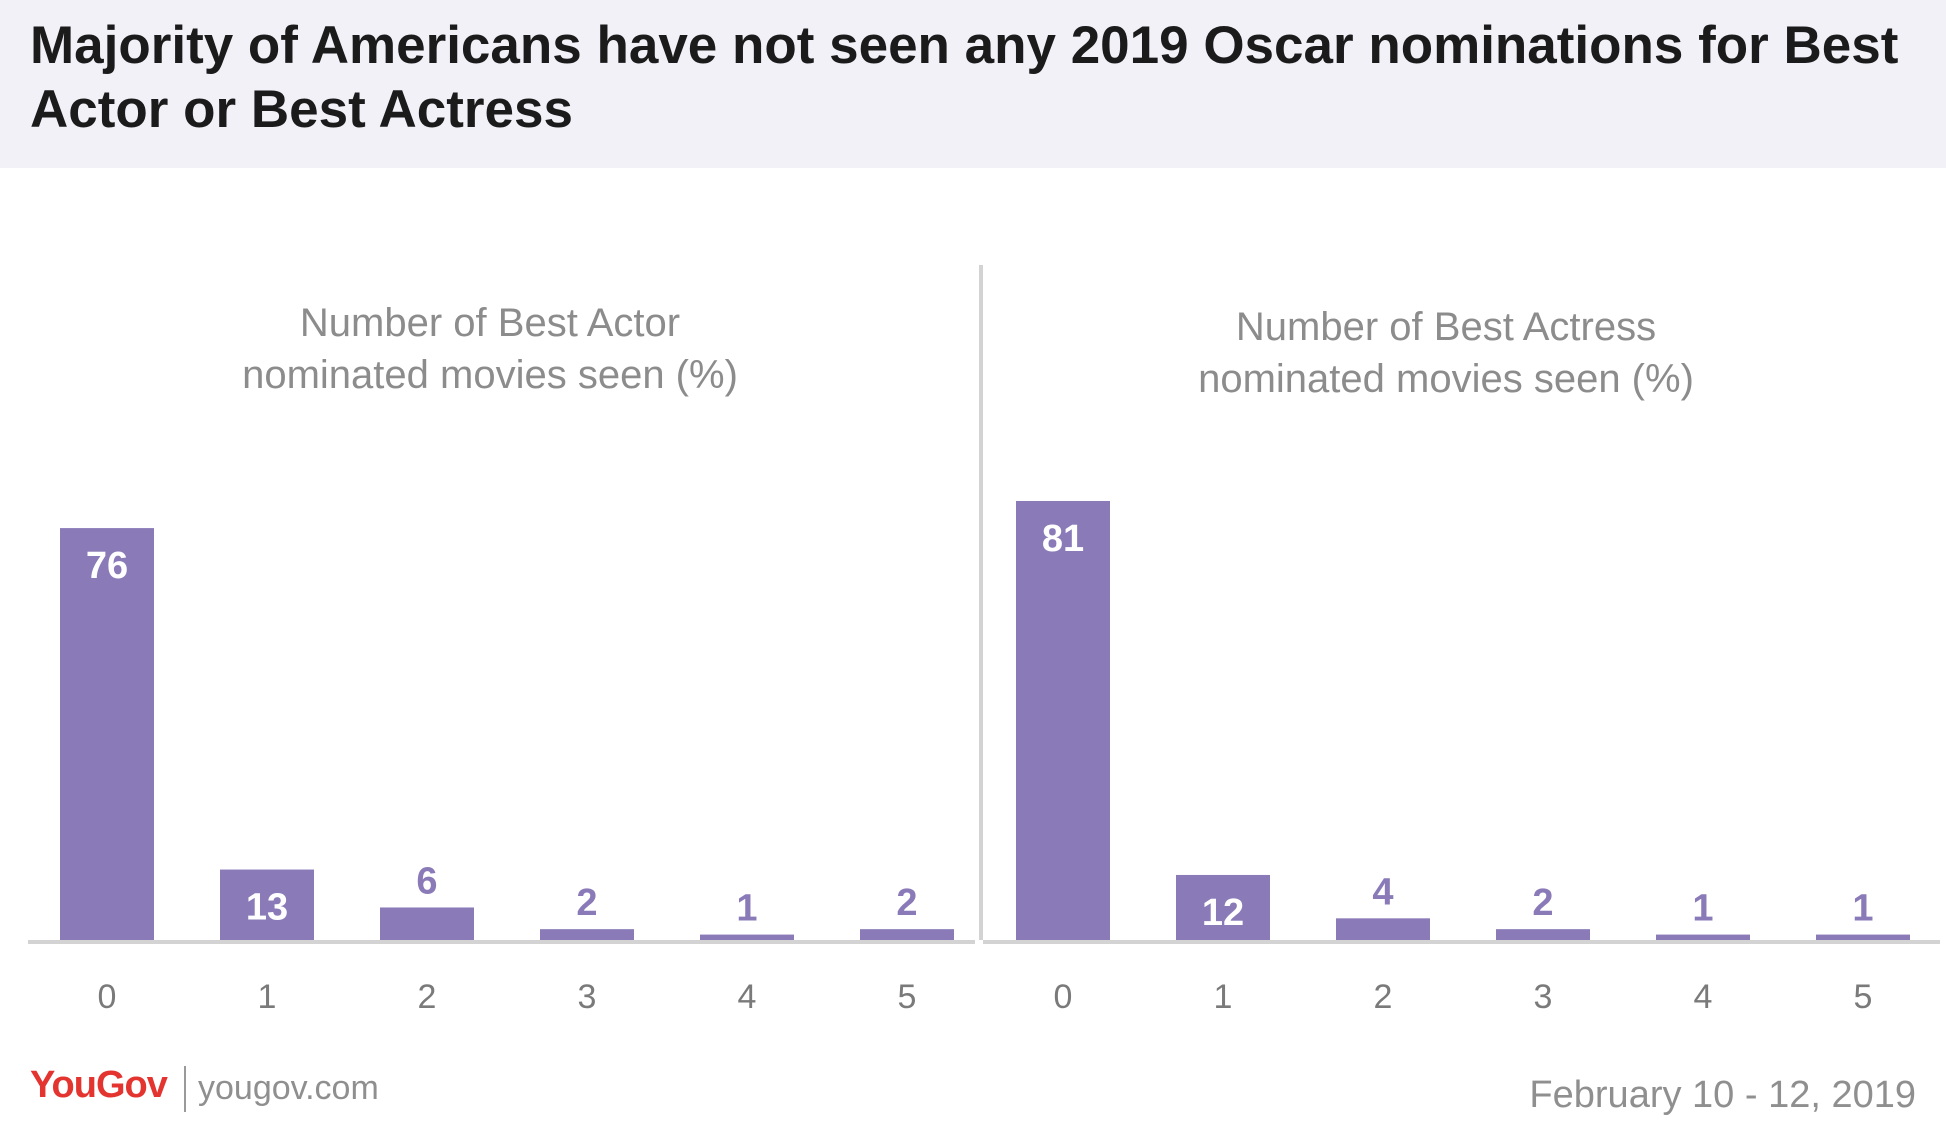 The image size is (1946, 1122). What do you see at coordinates (1542, 903) in the screenshot?
I see `data-label-actress-3: 2` at bounding box center [1542, 903].